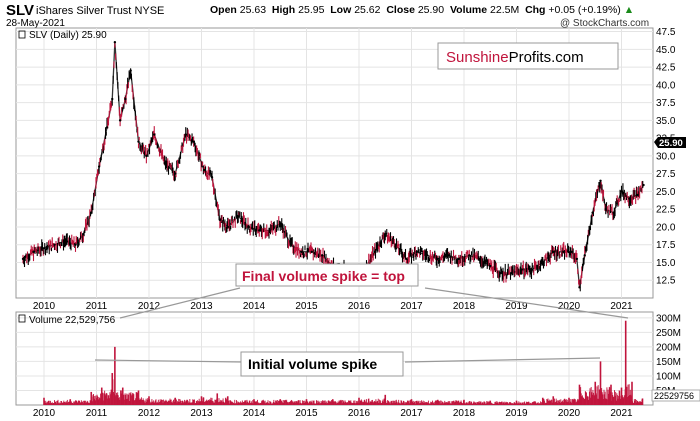 This screenshot has height=421, width=700. I want to click on volume-legend-label: Volume 22,529,756, so click(72, 320).